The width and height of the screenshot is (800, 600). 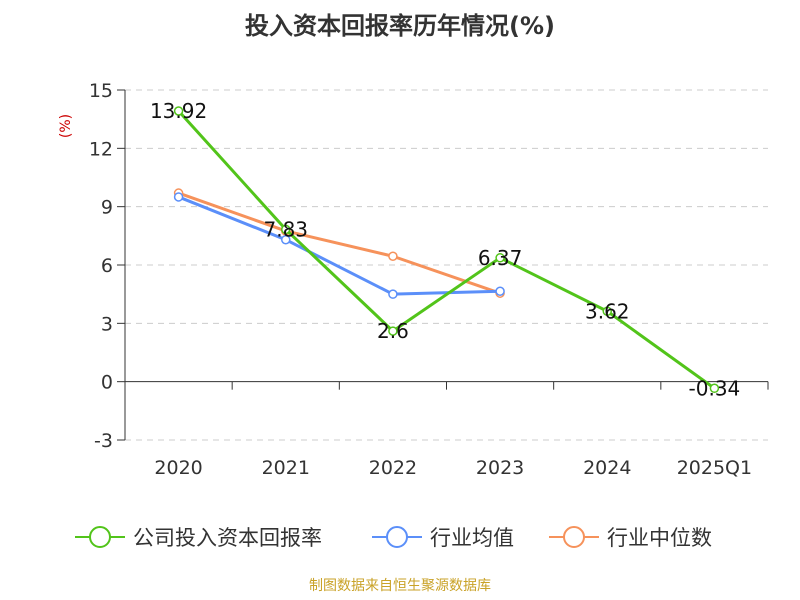 What do you see at coordinates (107, 383) in the screenshot?
I see `y-tick-label: 0` at bounding box center [107, 383].